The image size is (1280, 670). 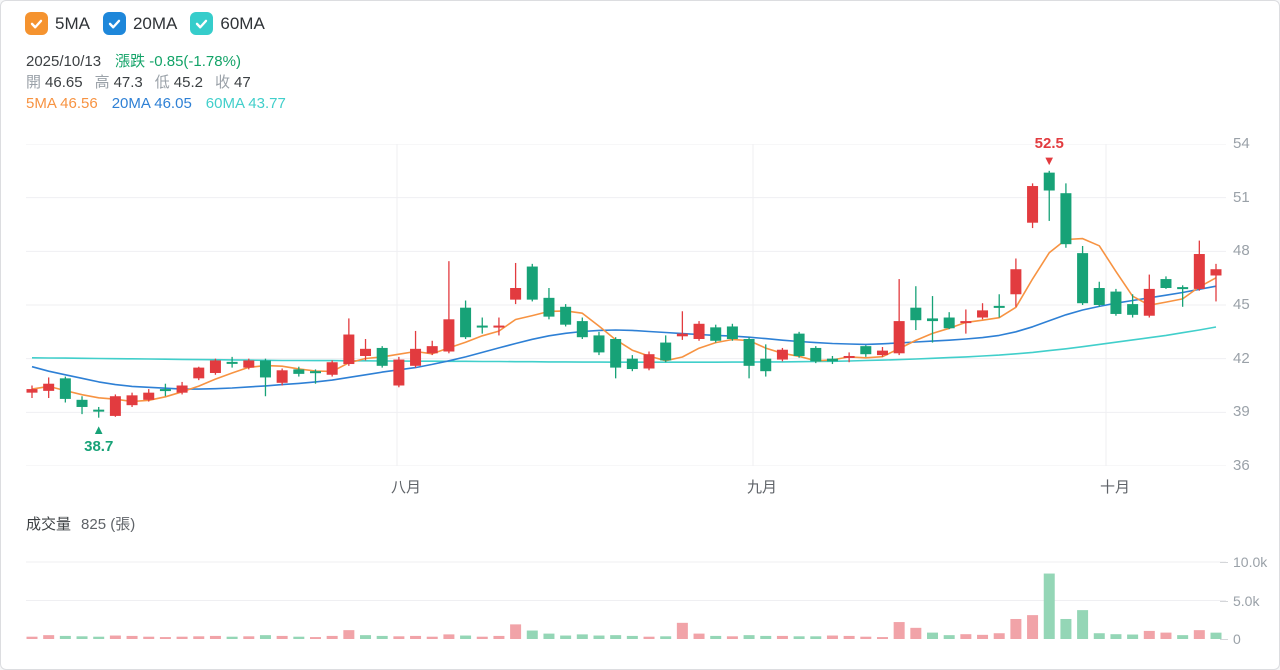 I want to click on ma-toggle-5ma: 5MA, so click(x=57, y=23).